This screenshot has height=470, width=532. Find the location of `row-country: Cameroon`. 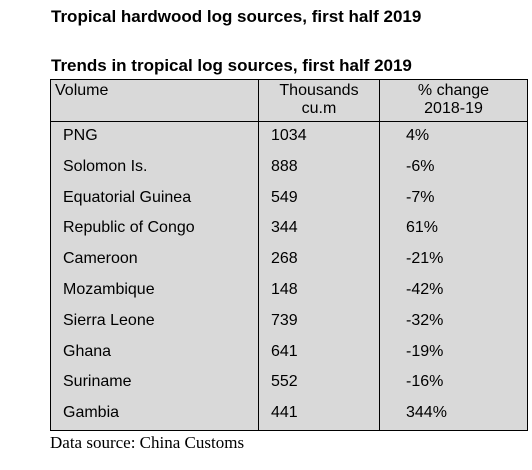

row-country: Cameroon is located at coordinates (100, 258).